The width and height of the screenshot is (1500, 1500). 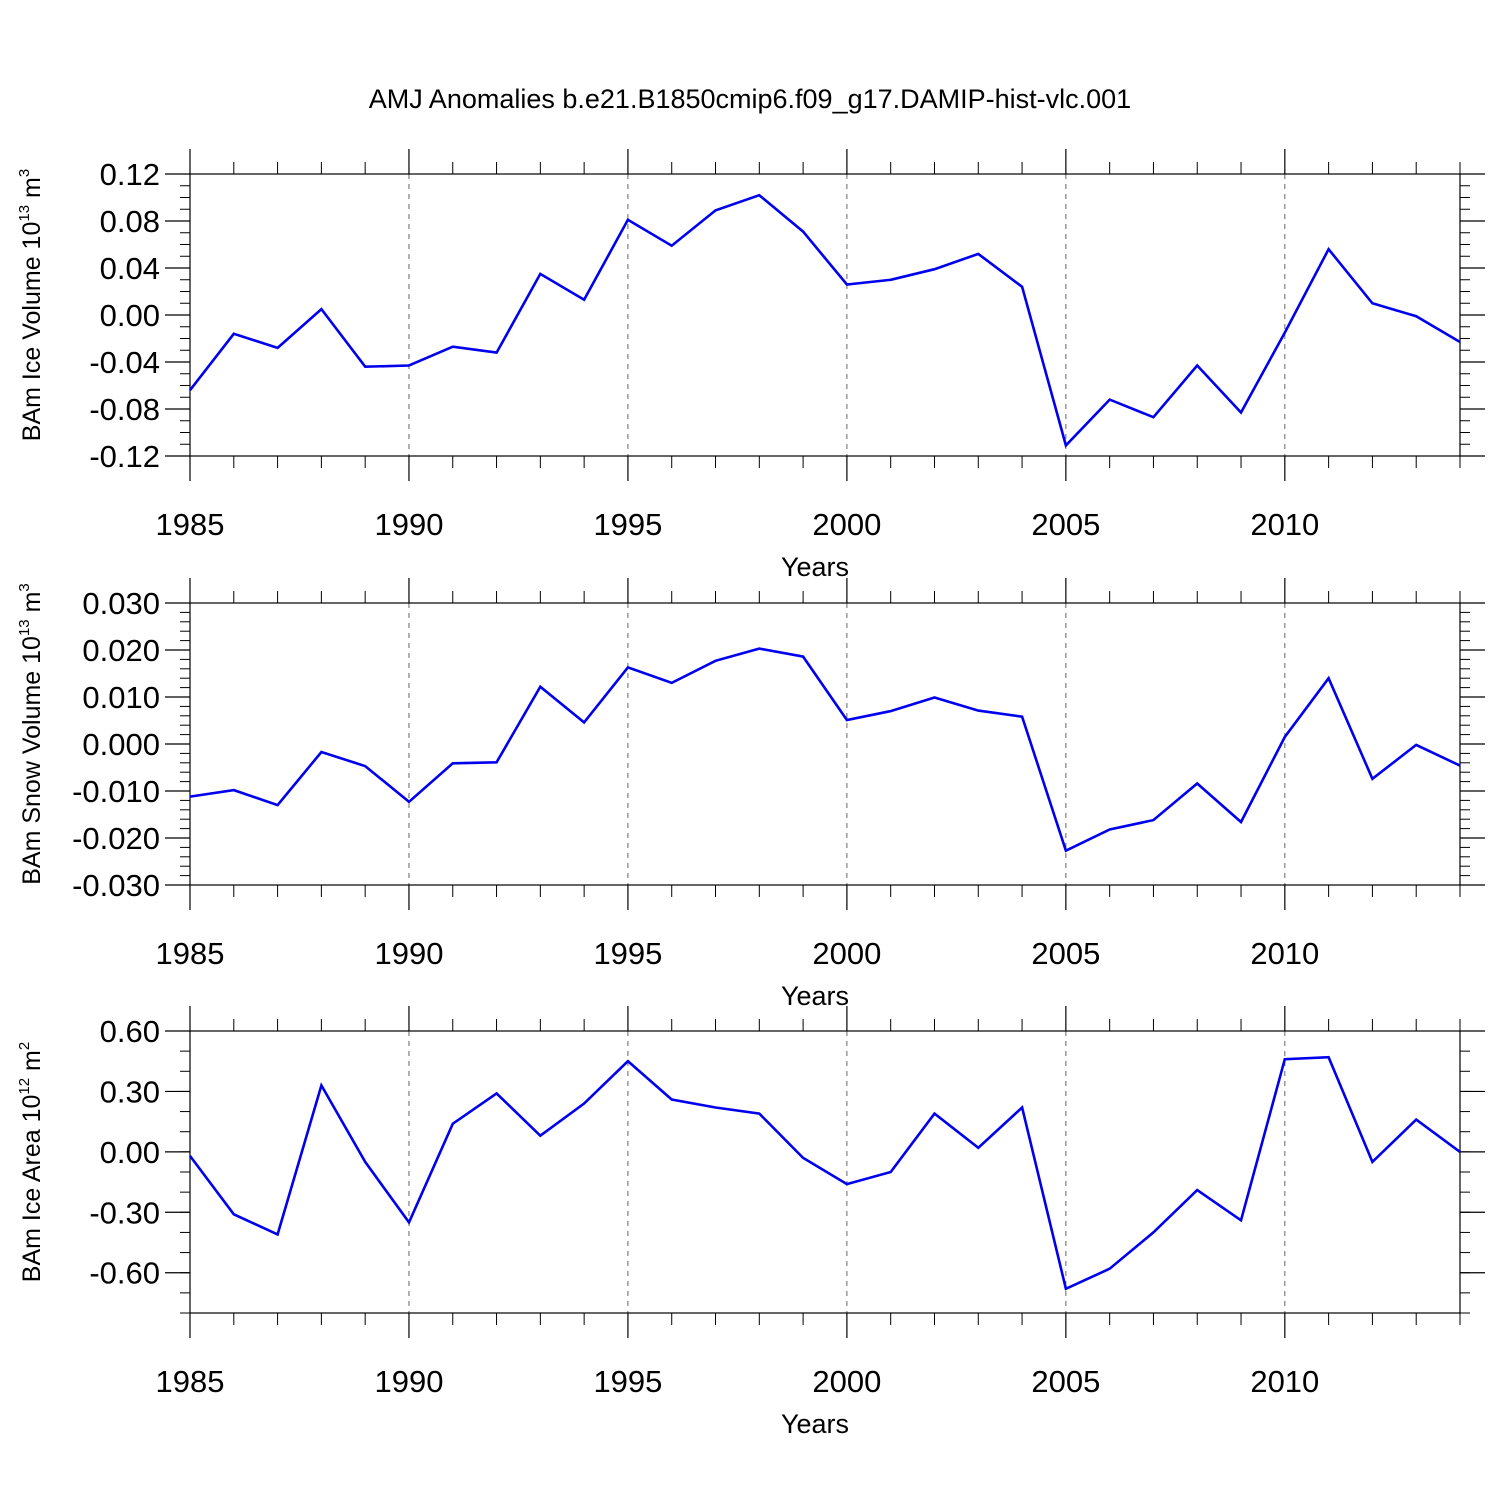 What do you see at coordinates (130, 1091) in the screenshot?
I see `y-tick-label: 0.30` at bounding box center [130, 1091].